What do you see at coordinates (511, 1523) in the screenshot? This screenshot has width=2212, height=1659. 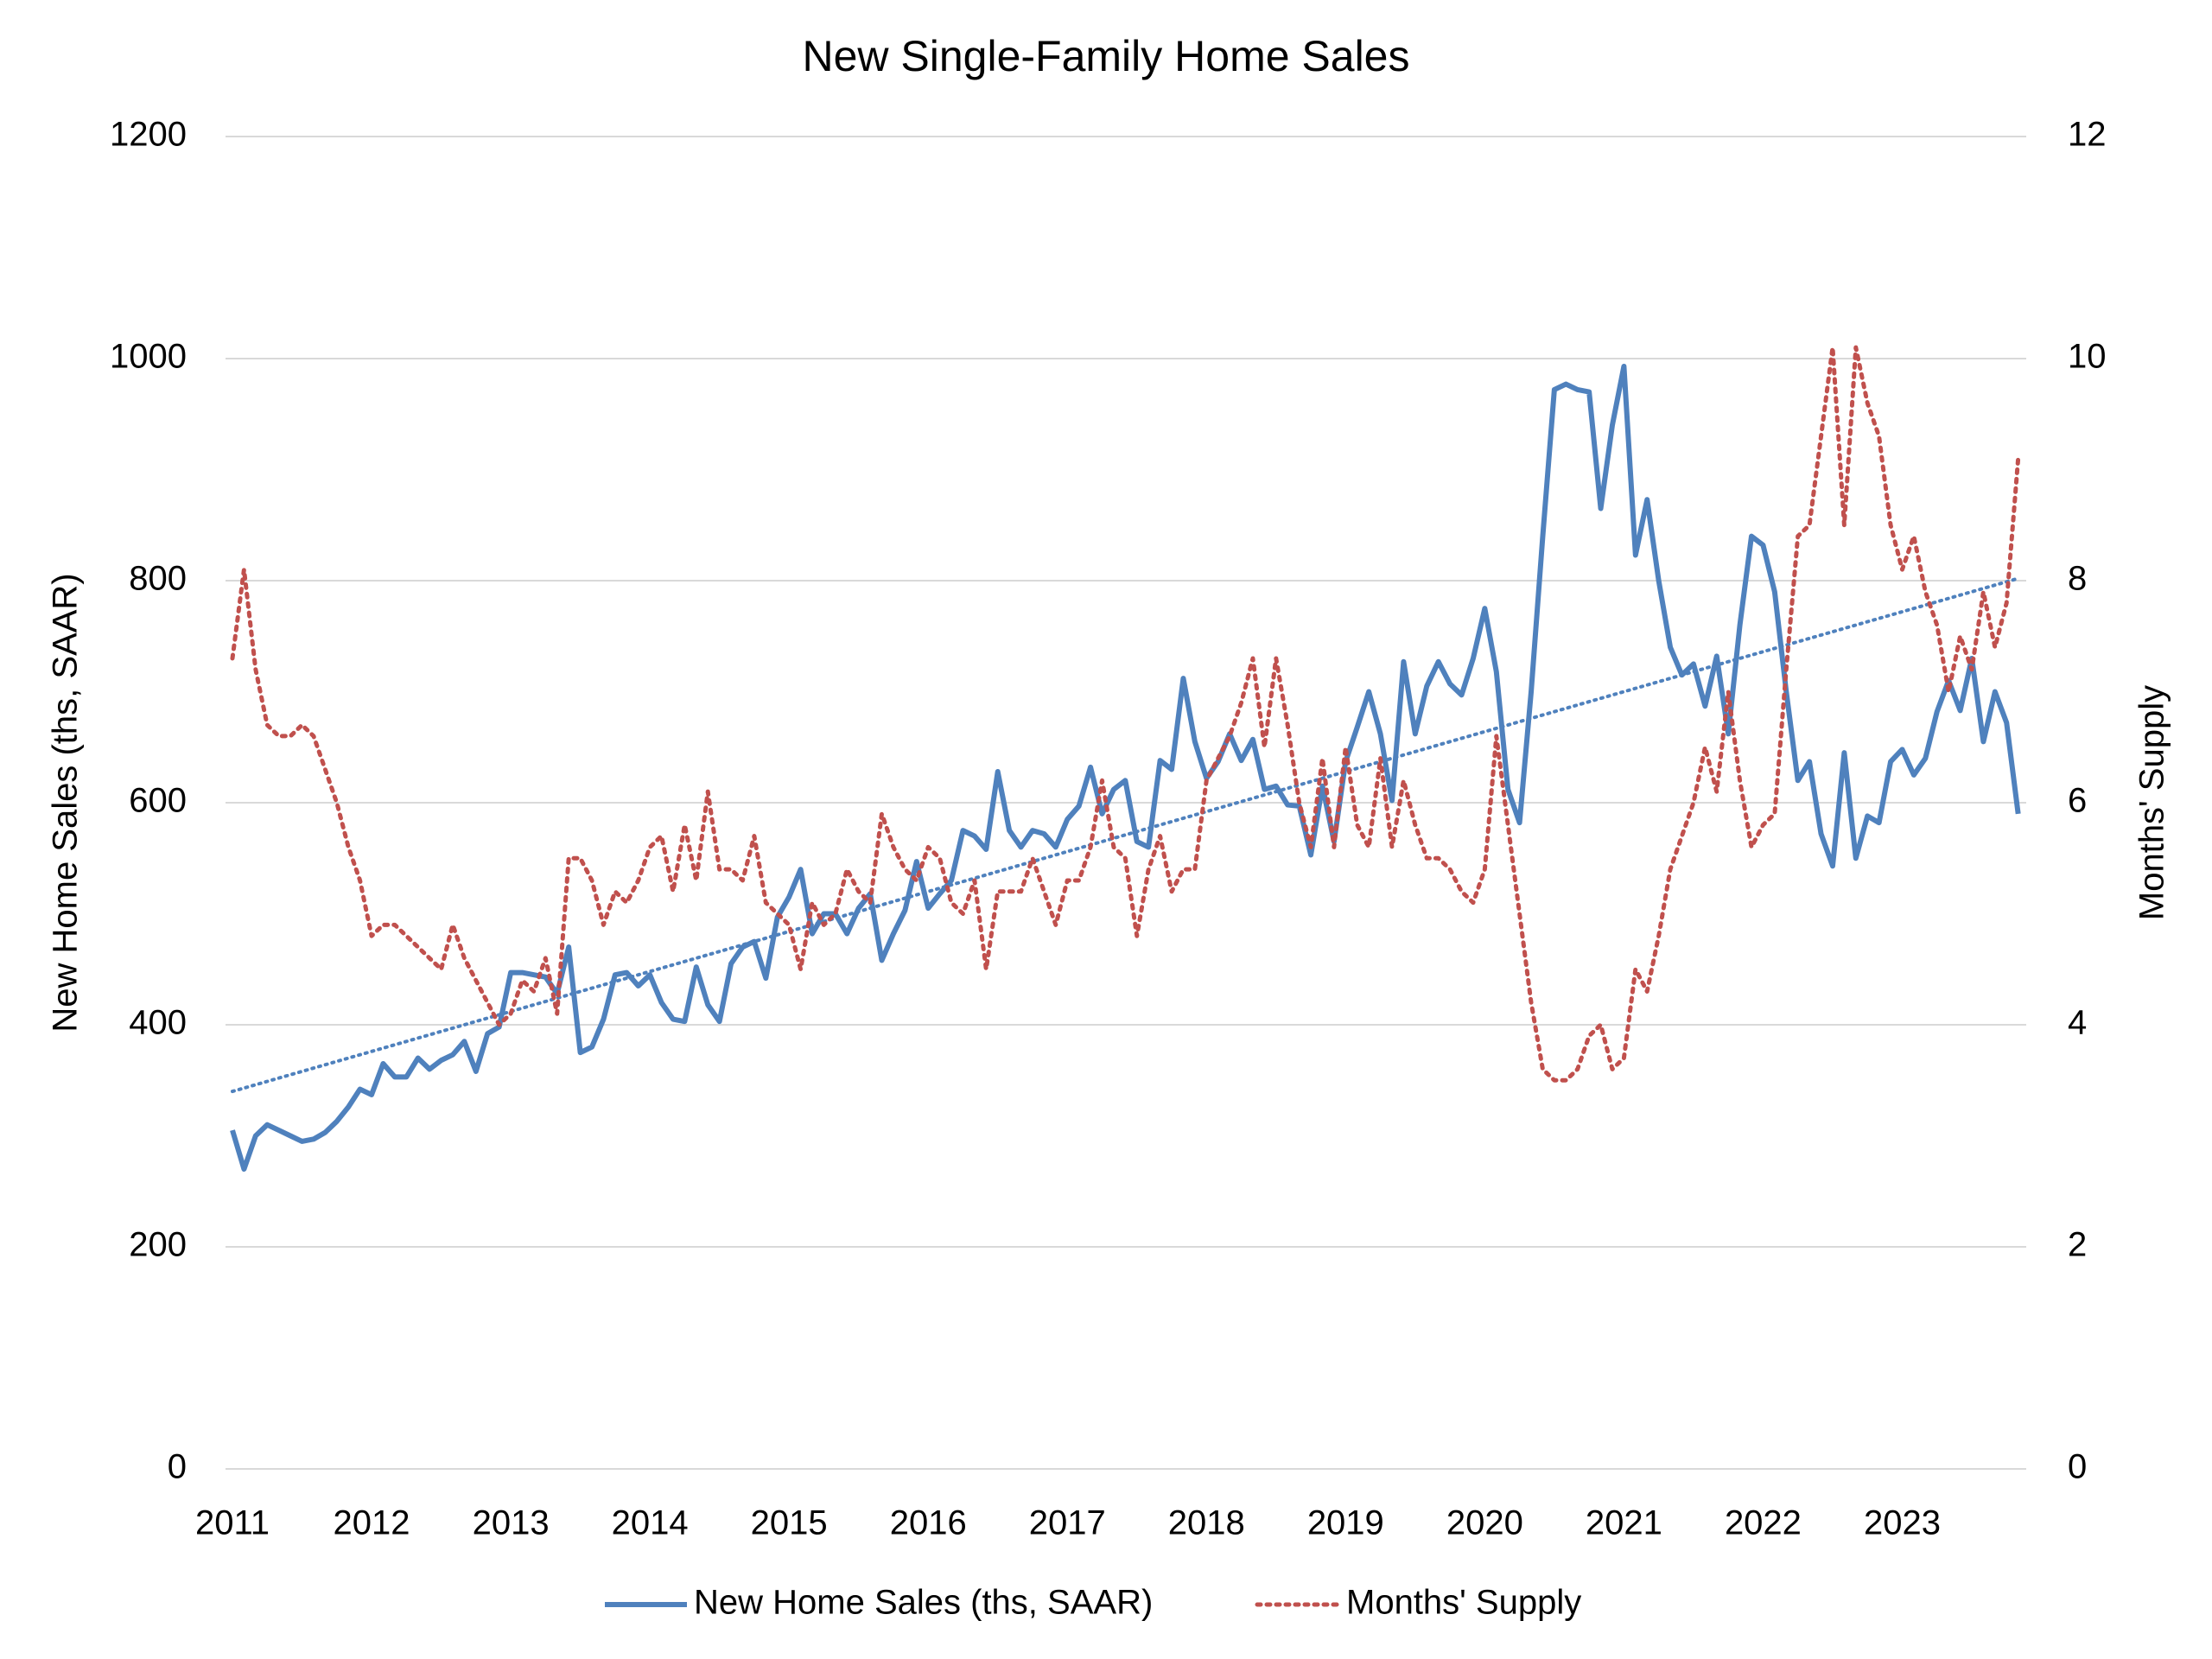 I see `x-tick-label: 2013` at bounding box center [511, 1523].